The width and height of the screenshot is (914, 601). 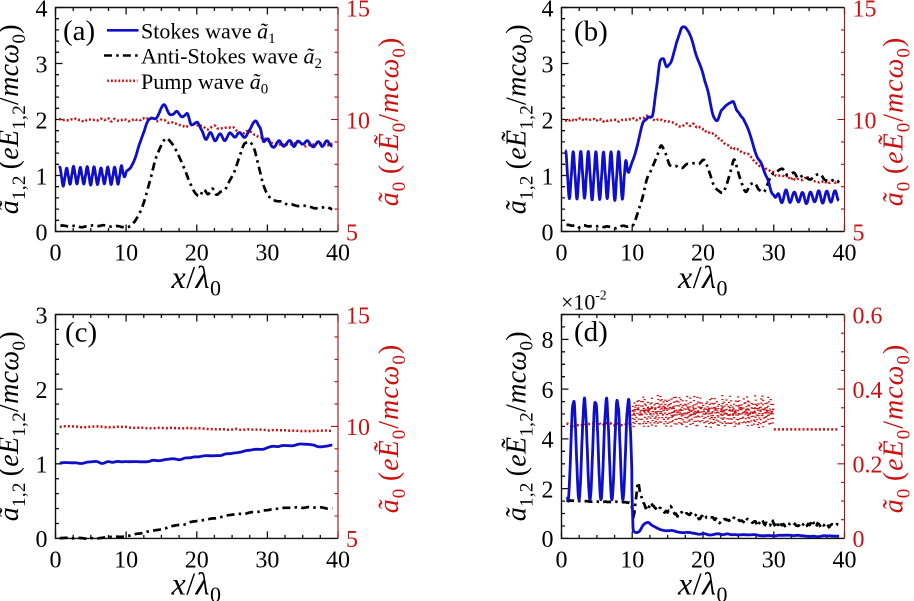 What do you see at coordinates (702, 583) in the screenshot?
I see `svg-text: x/λ0` at bounding box center [702, 583].